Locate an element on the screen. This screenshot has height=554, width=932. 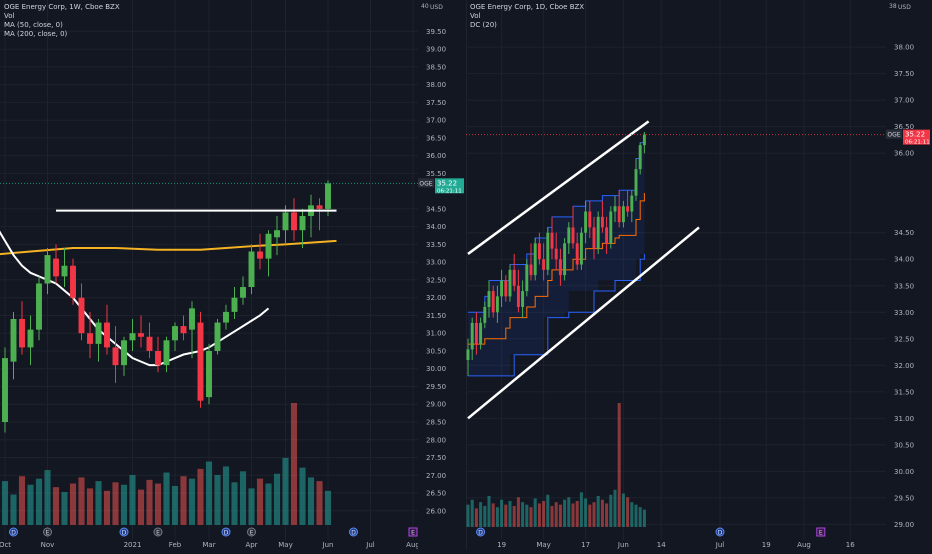
left-legend-symbol: OGE Energy Corp, 1W, Cboe BZX is located at coordinates (62, 7).